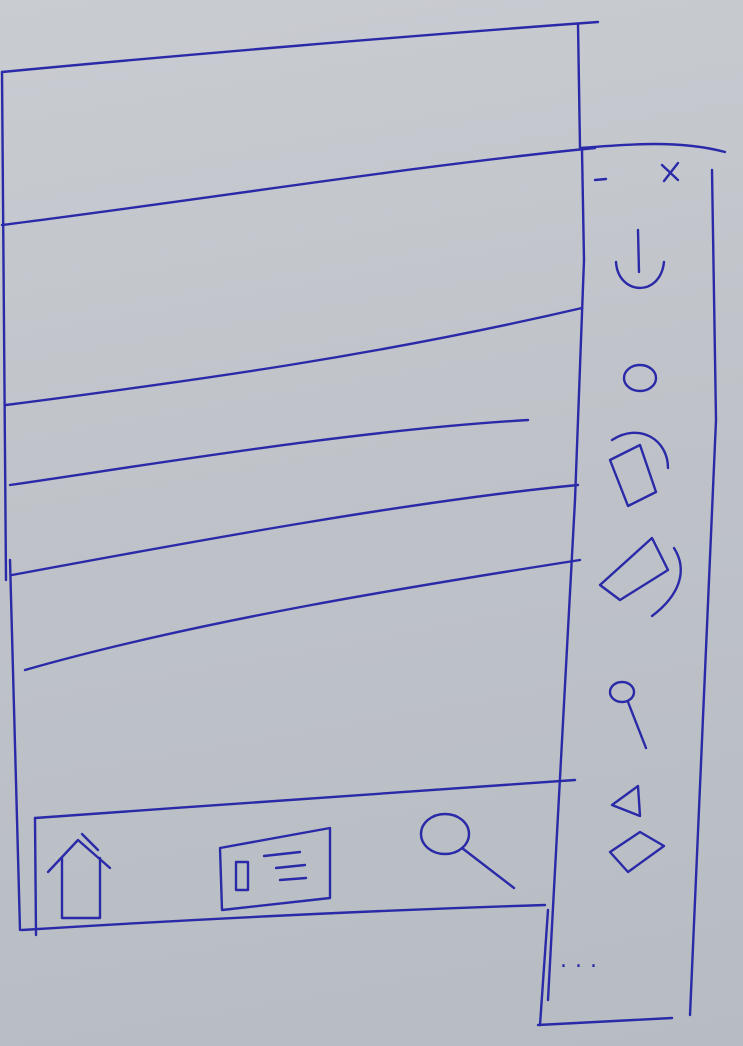 This screenshot has height=1046, width=743. I want to click on tool-rotate-shape, so click(639, 466).